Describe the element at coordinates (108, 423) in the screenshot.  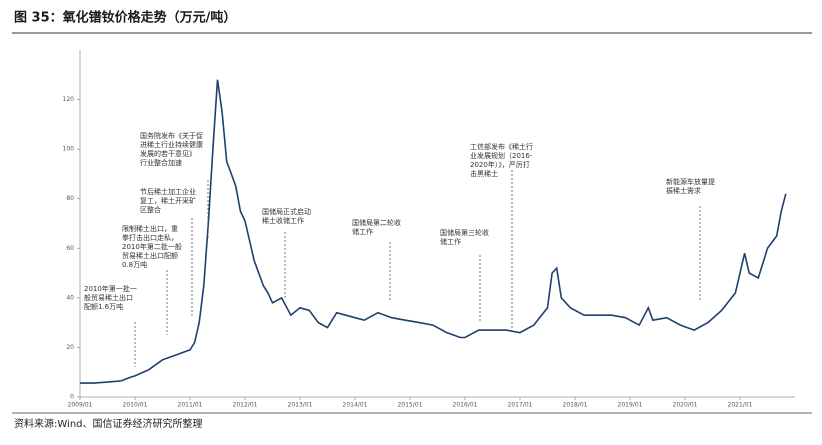
I see `source-note: 资料来源:Wind、国信证券经济研究所整理` at that location.